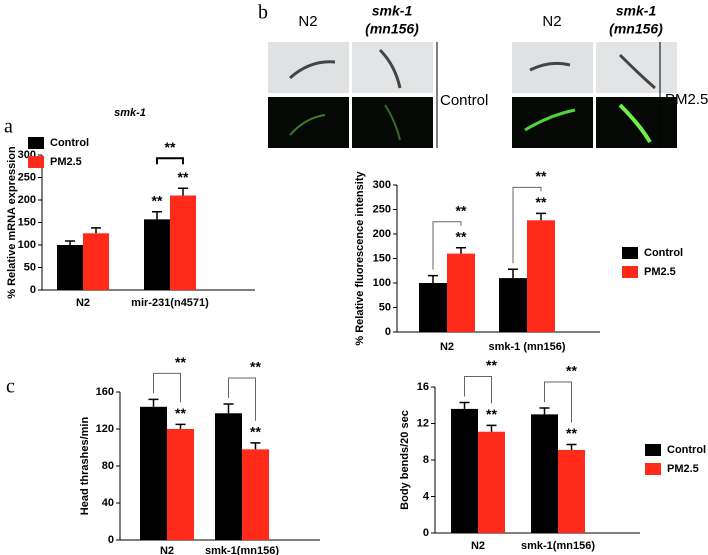 The image size is (708, 555). What do you see at coordinates (551, 21) in the screenshot?
I see `column-label: N2` at bounding box center [551, 21].